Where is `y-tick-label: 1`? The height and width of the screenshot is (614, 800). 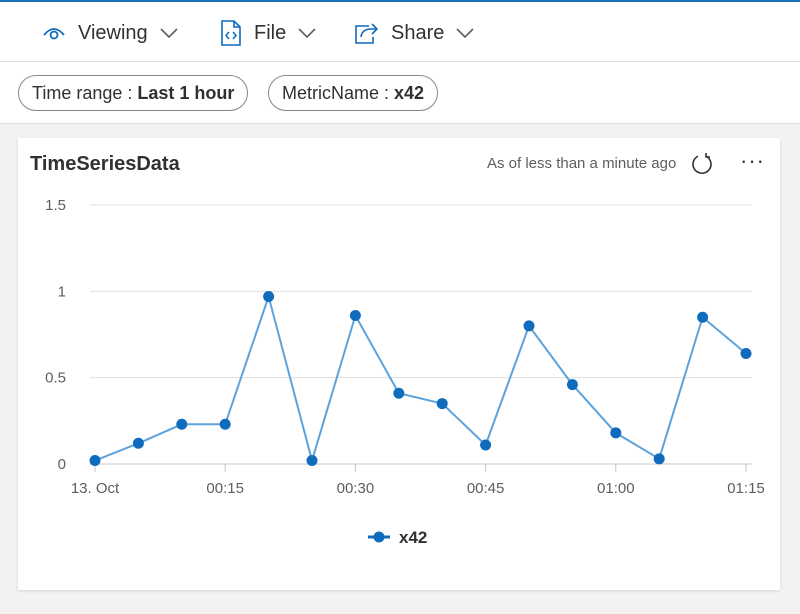 y-tick-label: 1 is located at coordinates (62, 291).